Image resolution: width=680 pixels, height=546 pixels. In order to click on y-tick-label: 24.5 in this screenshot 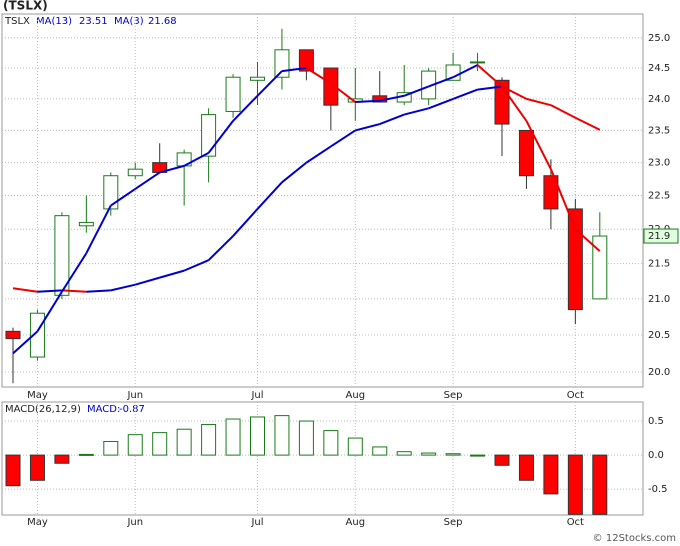, I will do `click(659, 68)`.